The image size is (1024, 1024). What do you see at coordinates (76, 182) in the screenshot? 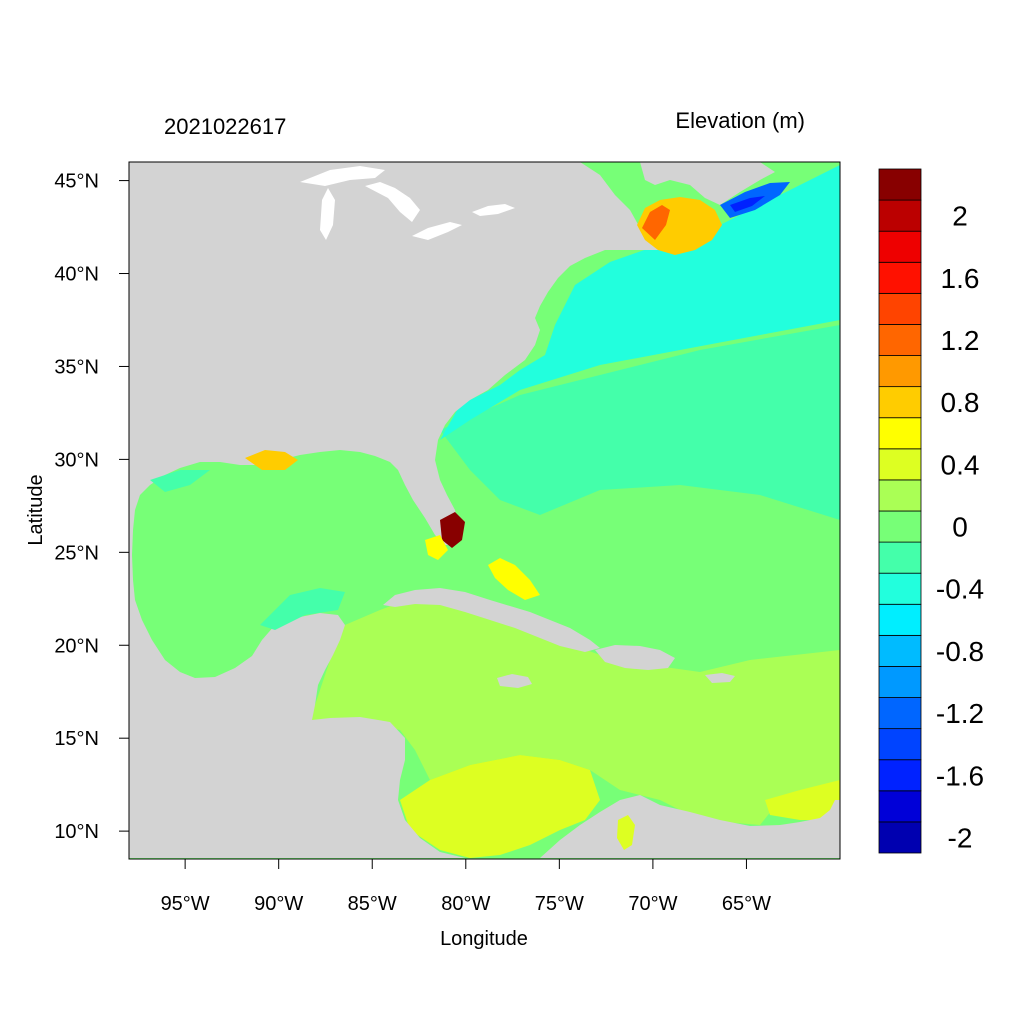
I see `y-tick-label: 45°N` at bounding box center [76, 182].